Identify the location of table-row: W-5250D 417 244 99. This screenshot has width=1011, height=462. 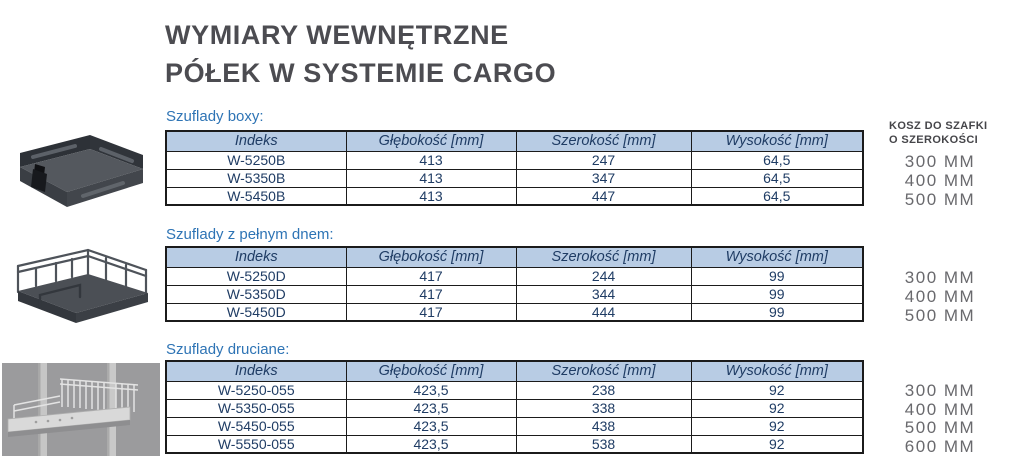
(514, 276).